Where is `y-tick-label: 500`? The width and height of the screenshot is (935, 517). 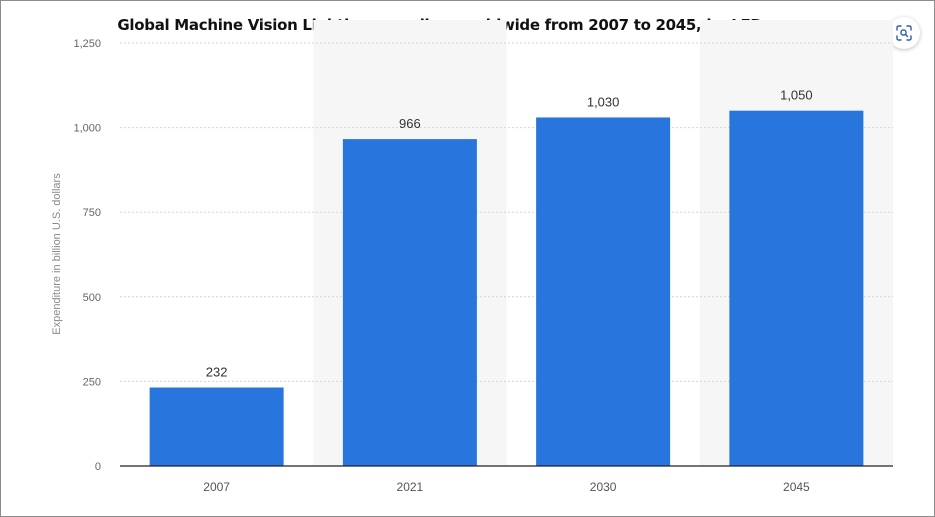
y-tick-label: 500 is located at coordinates (92, 298).